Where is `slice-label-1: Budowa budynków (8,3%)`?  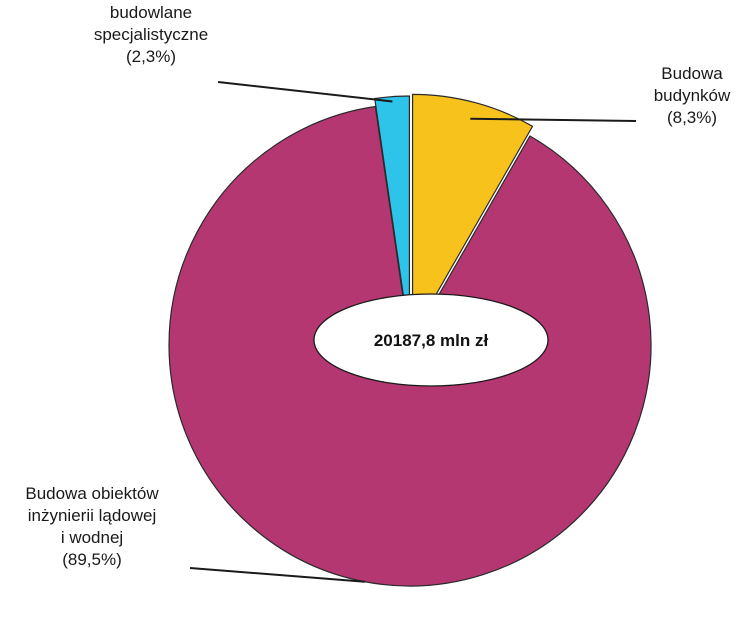 slice-label-1: Budowa budynków (8,3%) is located at coordinates (692, 95).